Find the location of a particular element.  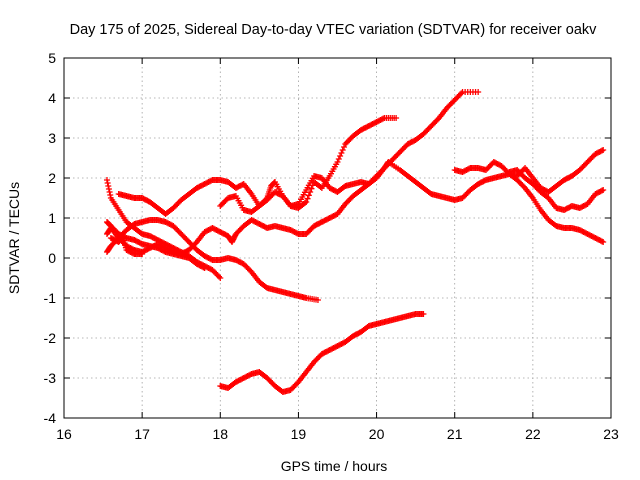

x-tick-label: 17 is located at coordinates (142, 434).